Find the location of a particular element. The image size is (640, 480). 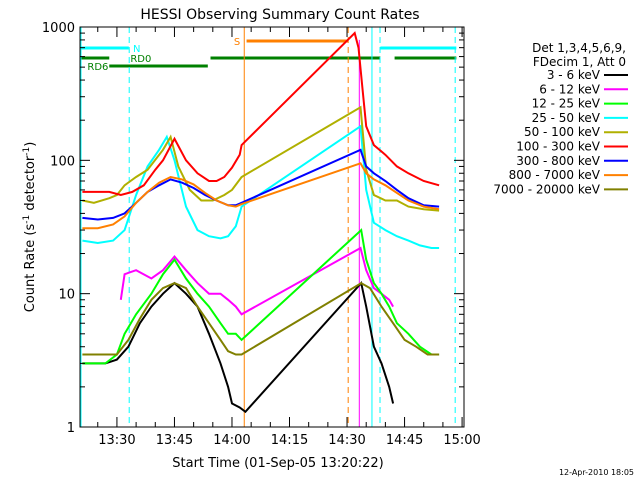

series-line-800-7000-kev is located at coordinates (261, 196).